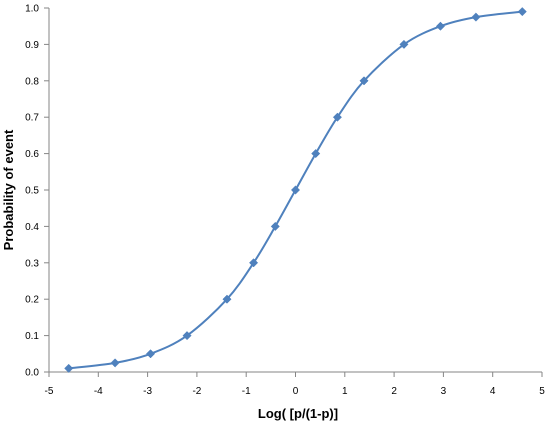 The image size is (547, 426). What do you see at coordinates (32, 373) in the screenshot?
I see `y-tick-label: 0.0` at bounding box center [32, 373].